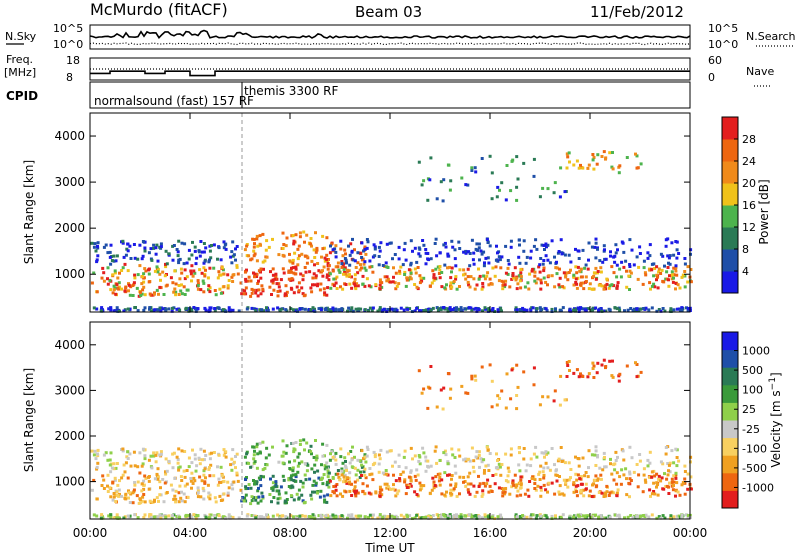  What do you see at coordinates (730, 358) in the screenshot?
I see `colorbar-swatch` at bounding box center [730, 358].